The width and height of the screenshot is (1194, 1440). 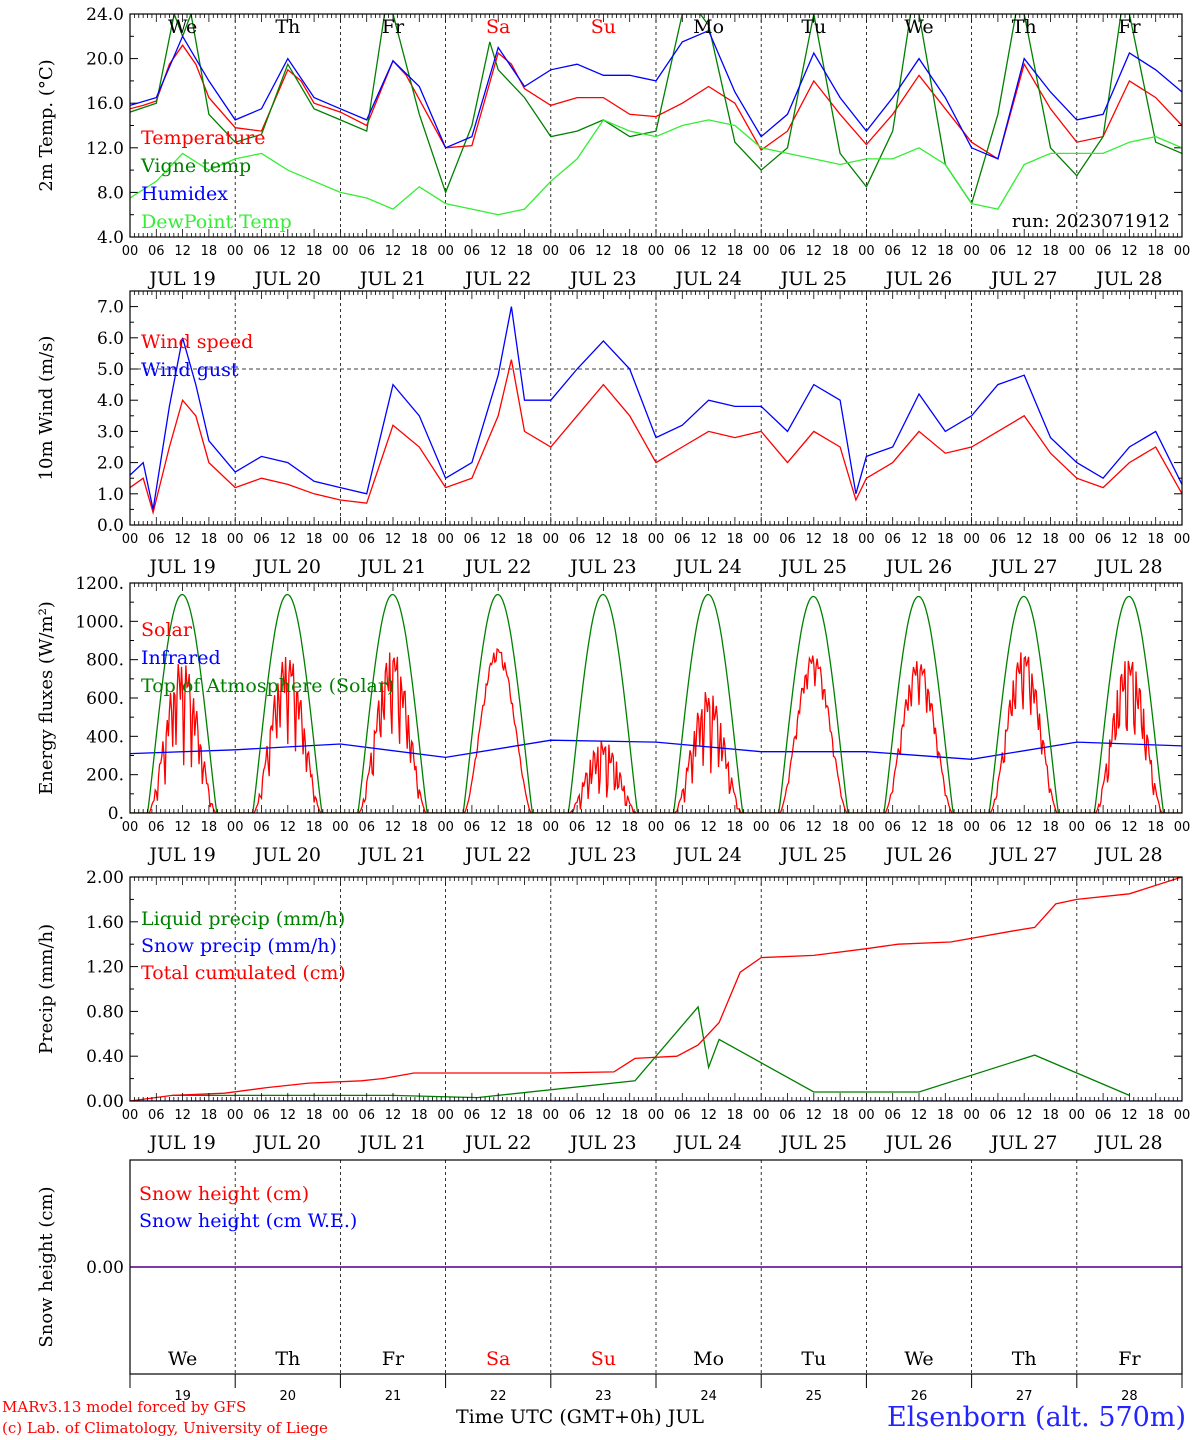 What do you see at coordinates (243, 919) in the screenshot?
I see `legend-entry: Liquid precip (mm/h)` at bounding box center [243, 919].